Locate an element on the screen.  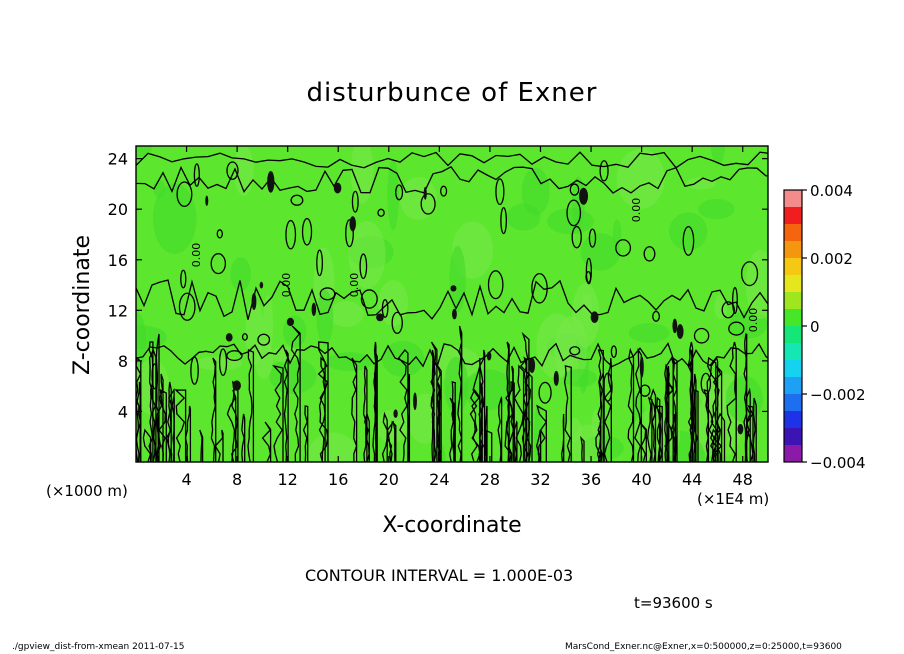
y-tick-label: 12 is located at coordinates (118, 310).